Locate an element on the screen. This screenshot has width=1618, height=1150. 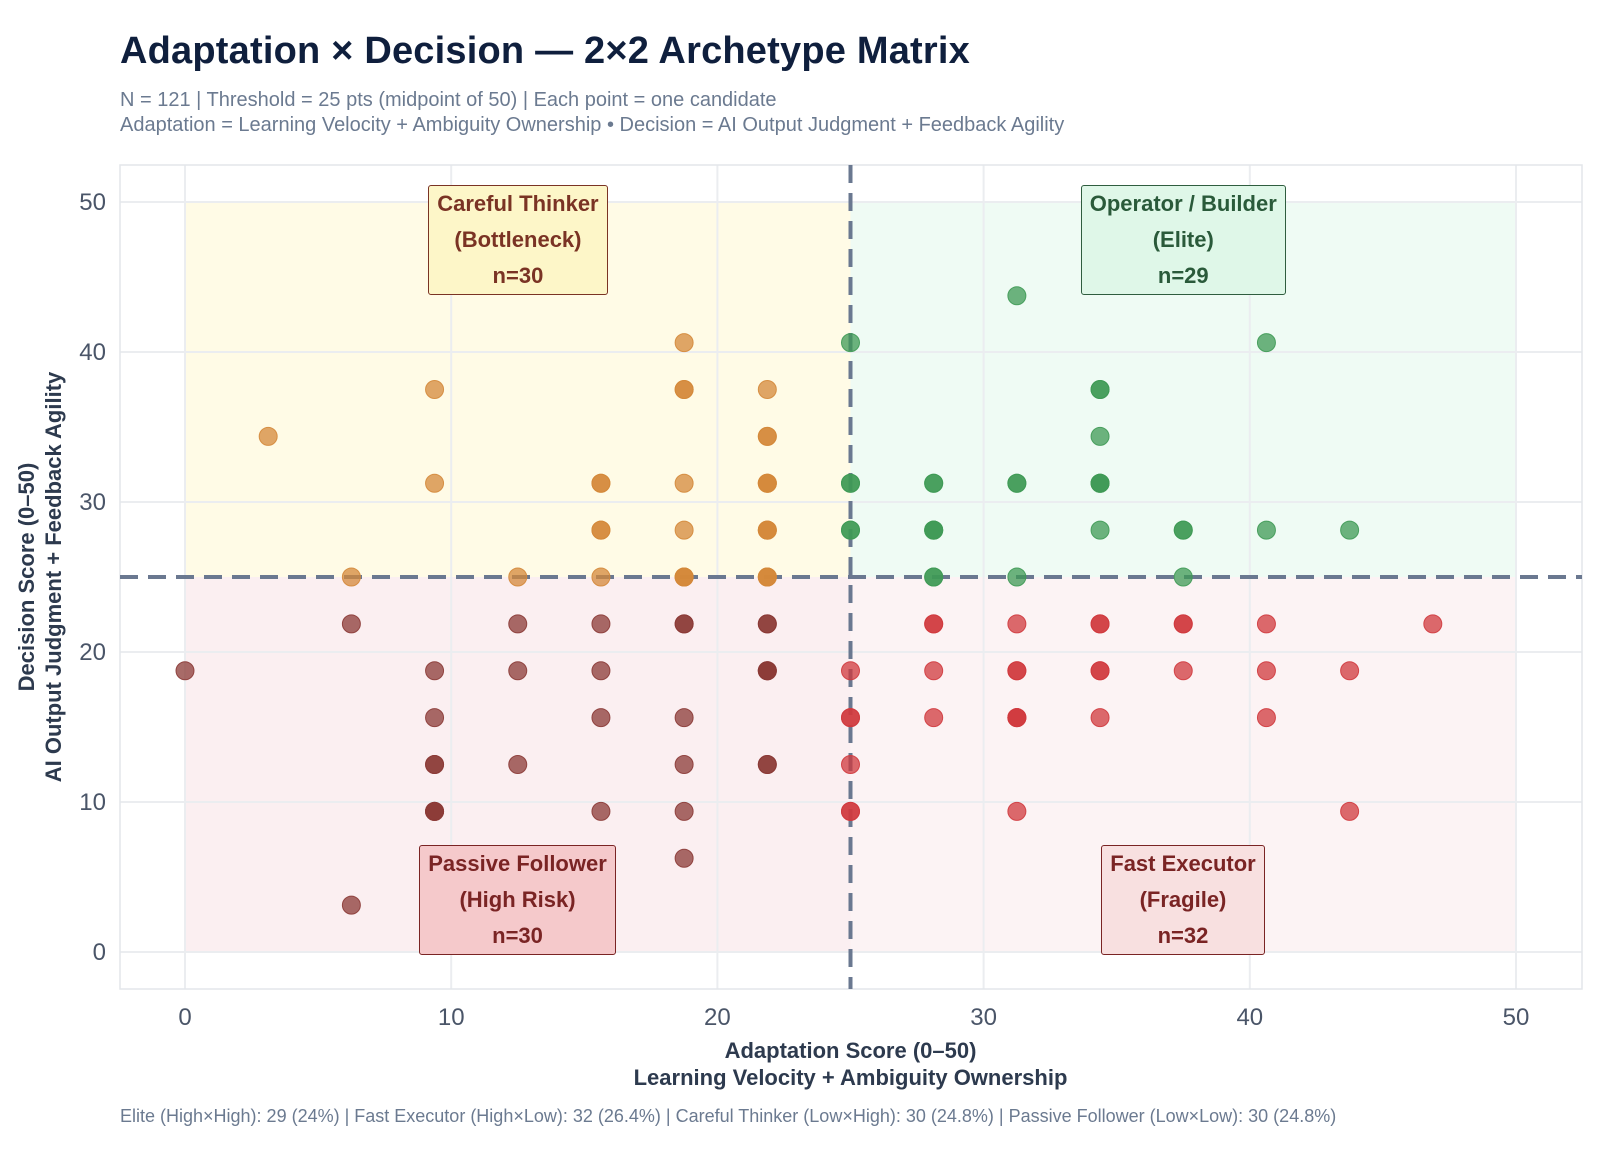
x-tick-label: 0 is located at coordinates (184, 1017).